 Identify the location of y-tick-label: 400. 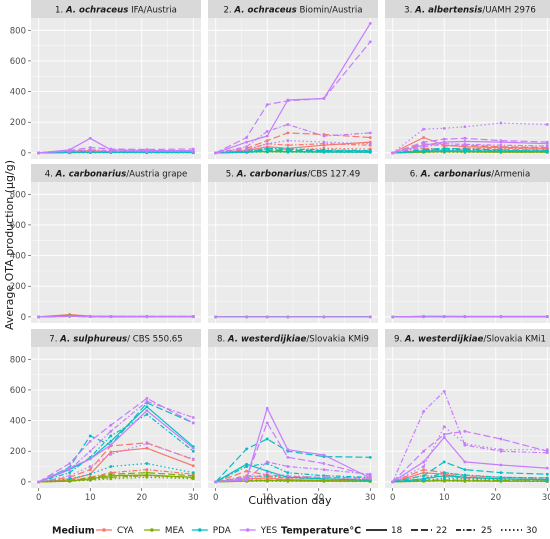
(18, 257).